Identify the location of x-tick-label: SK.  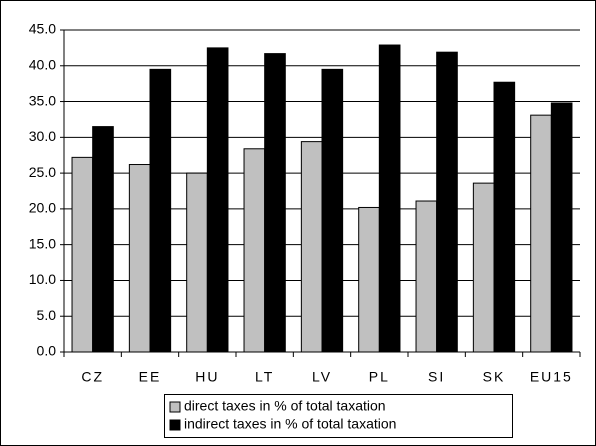
(494, 377).